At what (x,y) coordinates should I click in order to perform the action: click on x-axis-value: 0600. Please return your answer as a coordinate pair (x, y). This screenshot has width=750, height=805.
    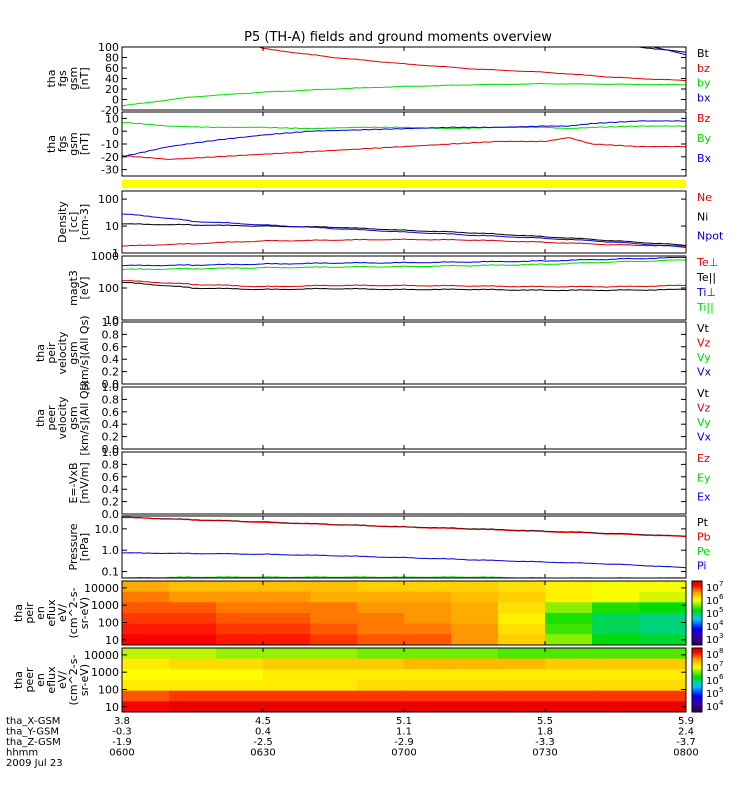
    Looking at the image, I should click on (121, 753).